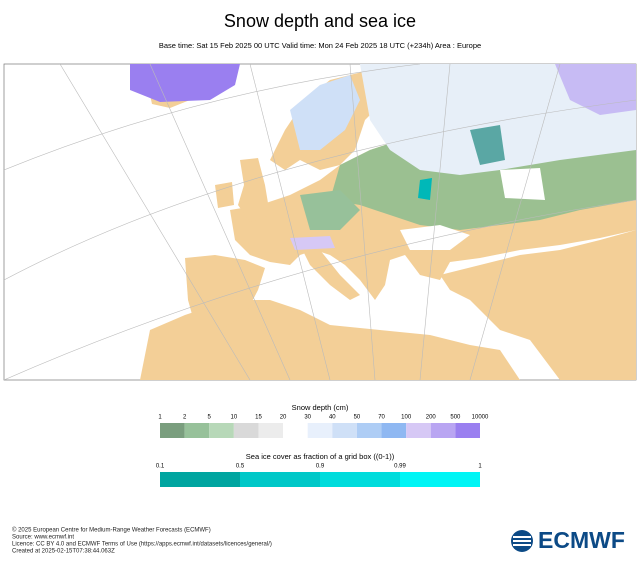  Describe the element at coordinates (400, 467) in the screenshot. I see `legend-label: 0.99` at that location.